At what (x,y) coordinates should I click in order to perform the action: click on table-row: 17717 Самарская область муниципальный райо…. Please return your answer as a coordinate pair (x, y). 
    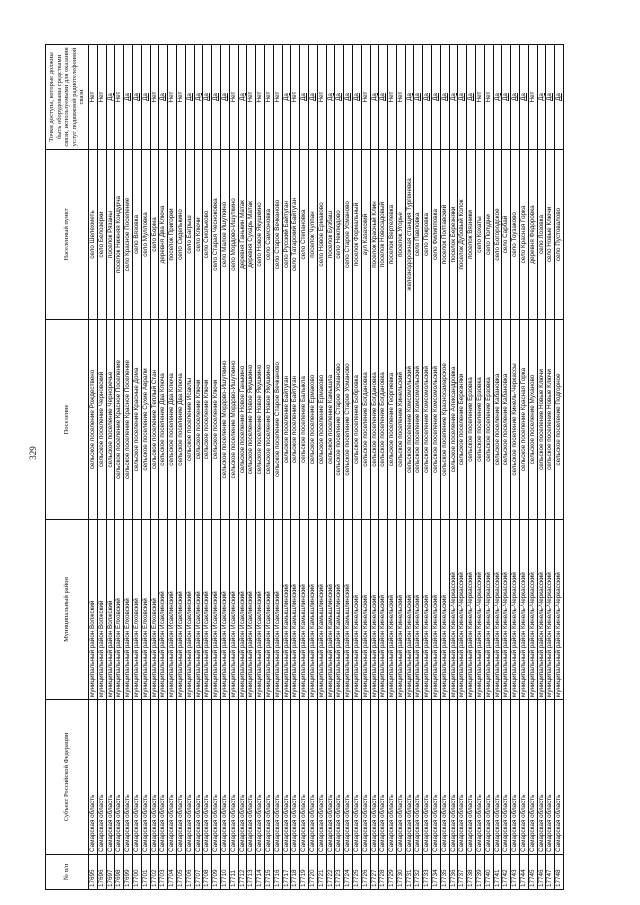
    Looking at the image, I should click on (286, 467).